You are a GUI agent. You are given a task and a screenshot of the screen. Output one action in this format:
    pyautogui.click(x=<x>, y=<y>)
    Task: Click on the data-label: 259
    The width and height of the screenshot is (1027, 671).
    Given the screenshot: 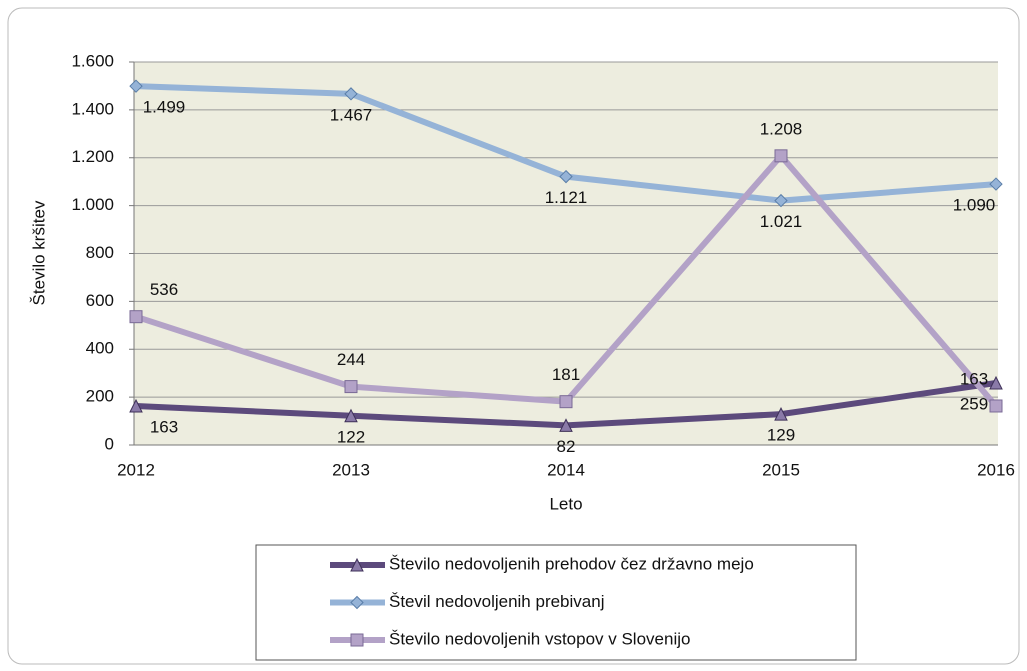 What is the action you would take?
    pyautogui.click(x=974, y=403)
    